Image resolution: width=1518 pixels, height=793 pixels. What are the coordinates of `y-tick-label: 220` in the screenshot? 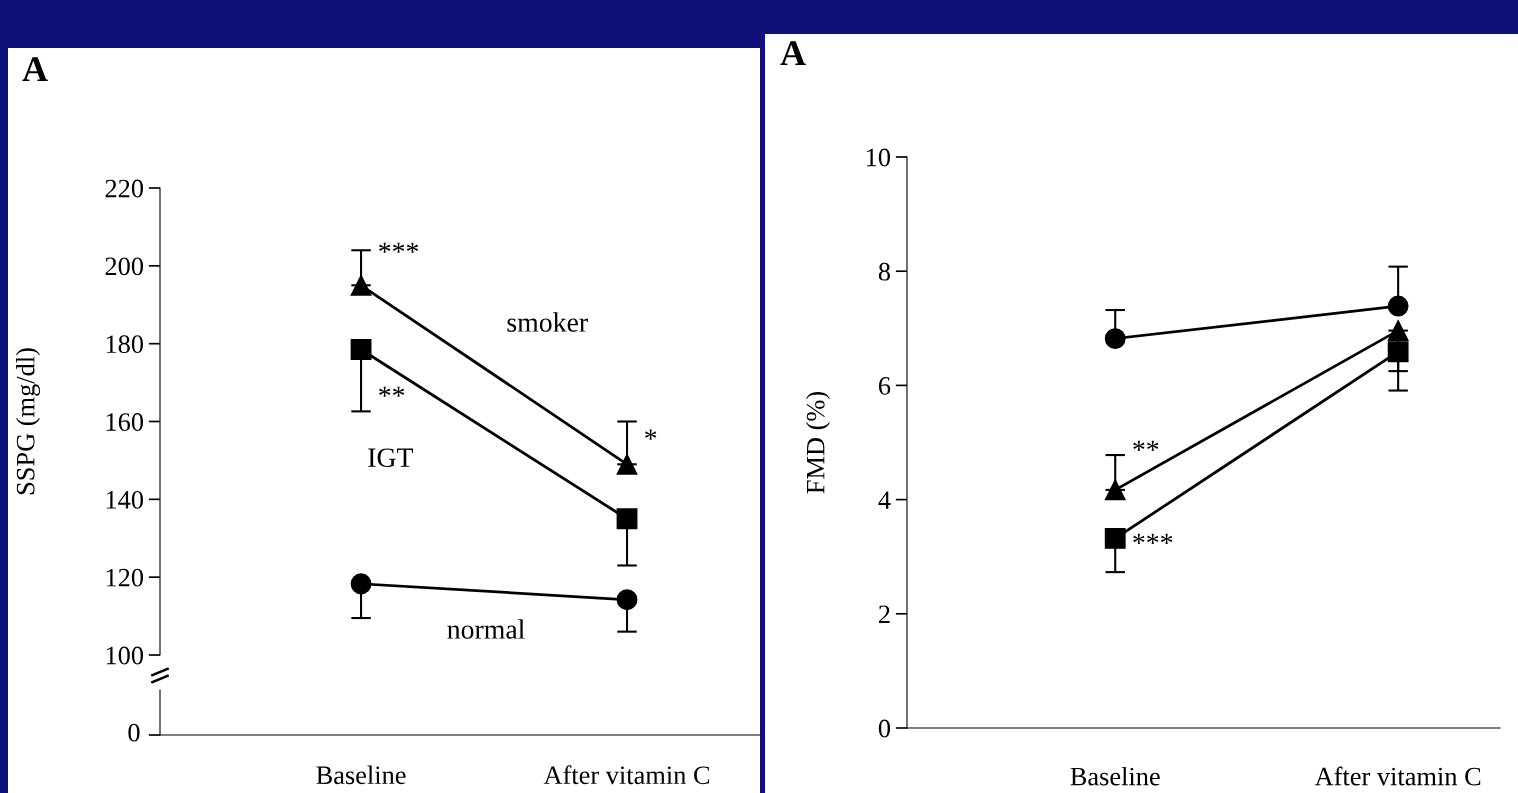 It's located at (124, 188).